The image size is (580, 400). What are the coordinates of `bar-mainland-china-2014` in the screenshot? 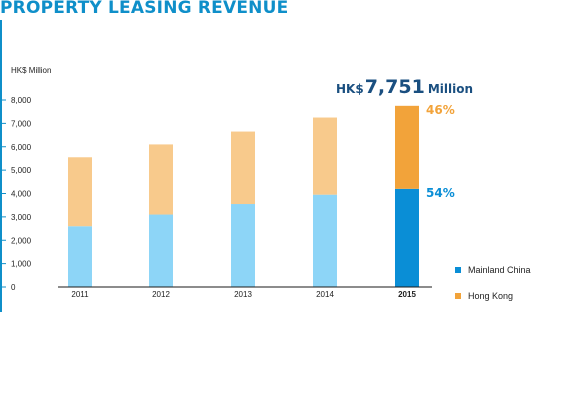 It's located at (325, 240).